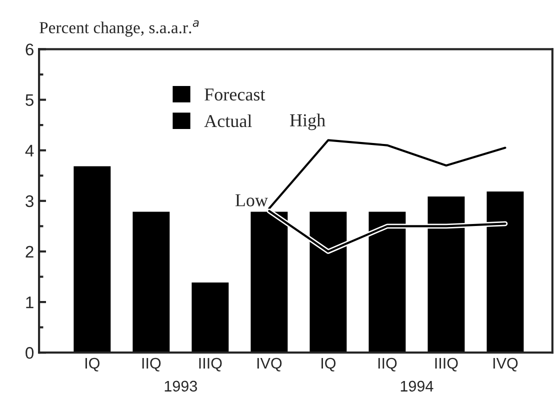 This screenshot has width=558, height=410. Describe the element at coordinates (30, 50) in the screenshot. I see `y-tick-label: 6` at that location.